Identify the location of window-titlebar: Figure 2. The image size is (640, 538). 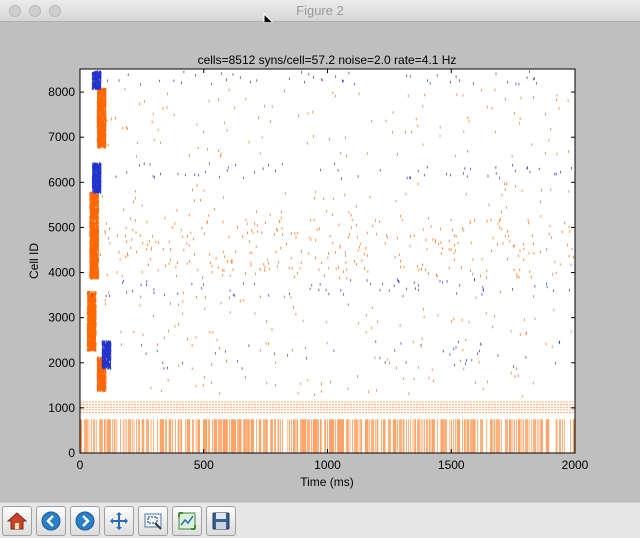
(320, 11).